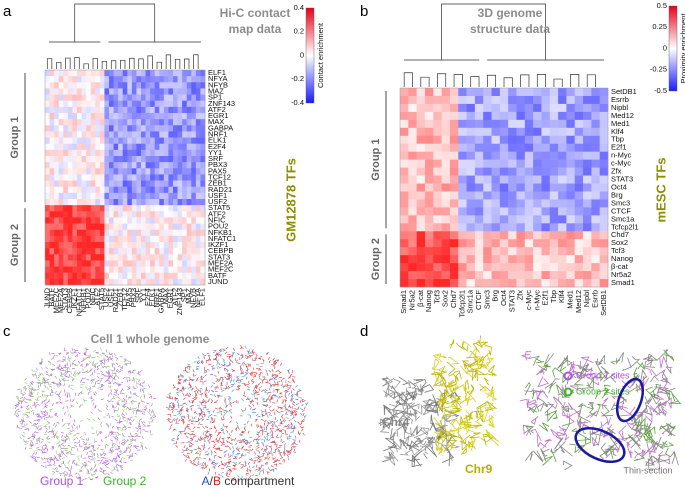 This screenshot has height=490, width=685. Describe the element at coordinates (364, 11) in the screenshot. I see `panel-label: b` at that location.